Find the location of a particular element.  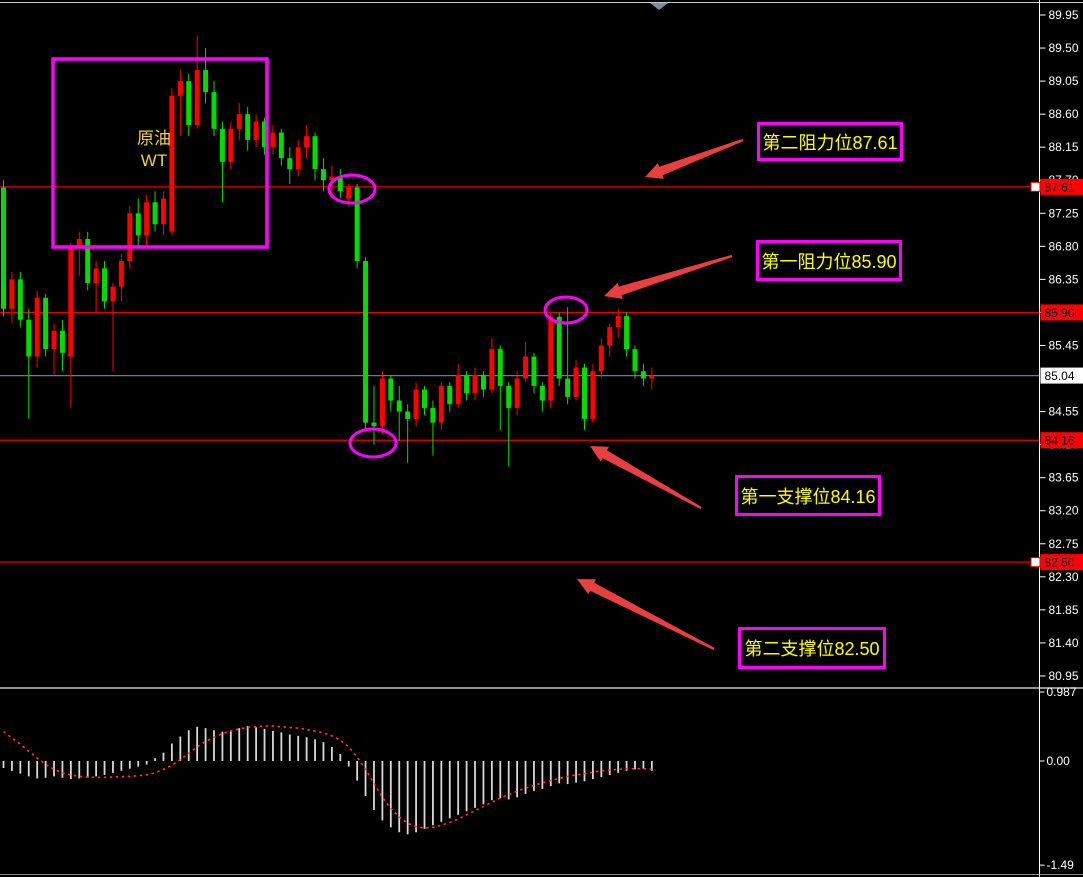

level-price-badge-label: 82.50 is located at coordinates (1060, 563).